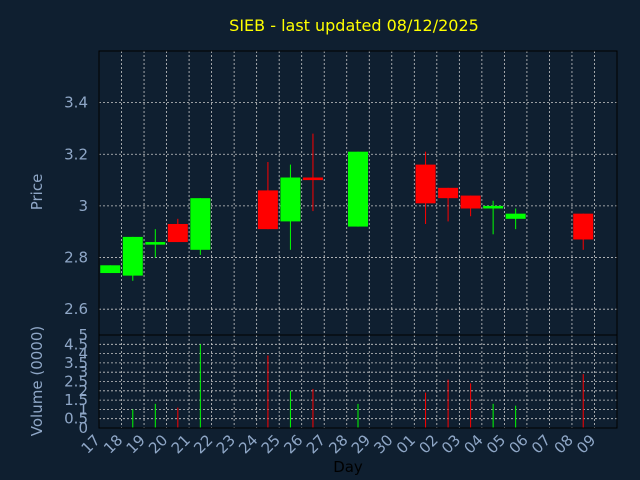 The height and width of the screenshot is (480, 640). Describe the element at coordinates (76, 400) in the screenshot. I see `volume-tick-label: 1.5` at that location.